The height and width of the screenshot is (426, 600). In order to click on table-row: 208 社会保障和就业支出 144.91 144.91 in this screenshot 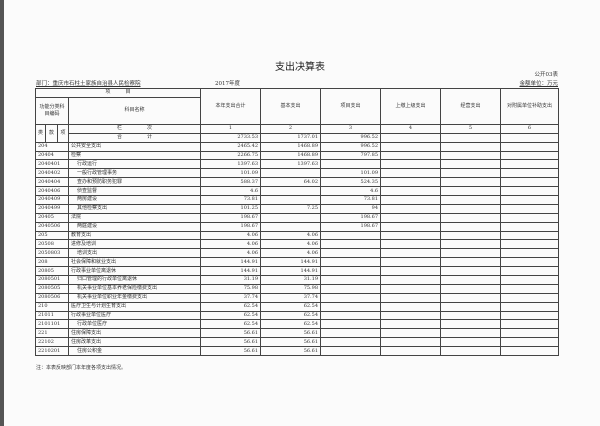, I will do `click(297, 262)`.